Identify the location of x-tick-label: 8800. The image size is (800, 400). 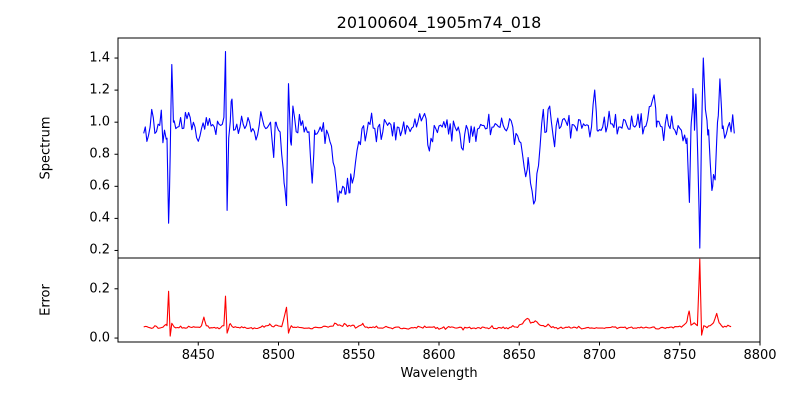
(760, 355).